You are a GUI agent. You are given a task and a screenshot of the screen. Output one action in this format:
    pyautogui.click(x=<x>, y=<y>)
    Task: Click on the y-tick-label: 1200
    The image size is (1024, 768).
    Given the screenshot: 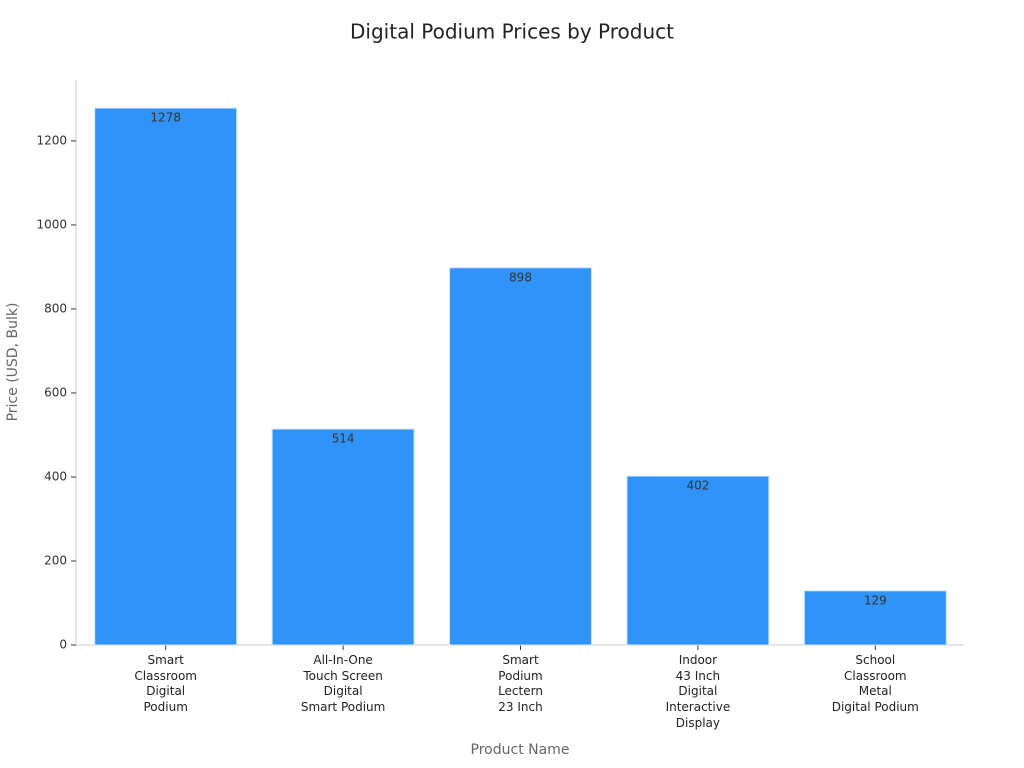 What is the action you would take?
    pyautogui.click(x=51, y=140)
    